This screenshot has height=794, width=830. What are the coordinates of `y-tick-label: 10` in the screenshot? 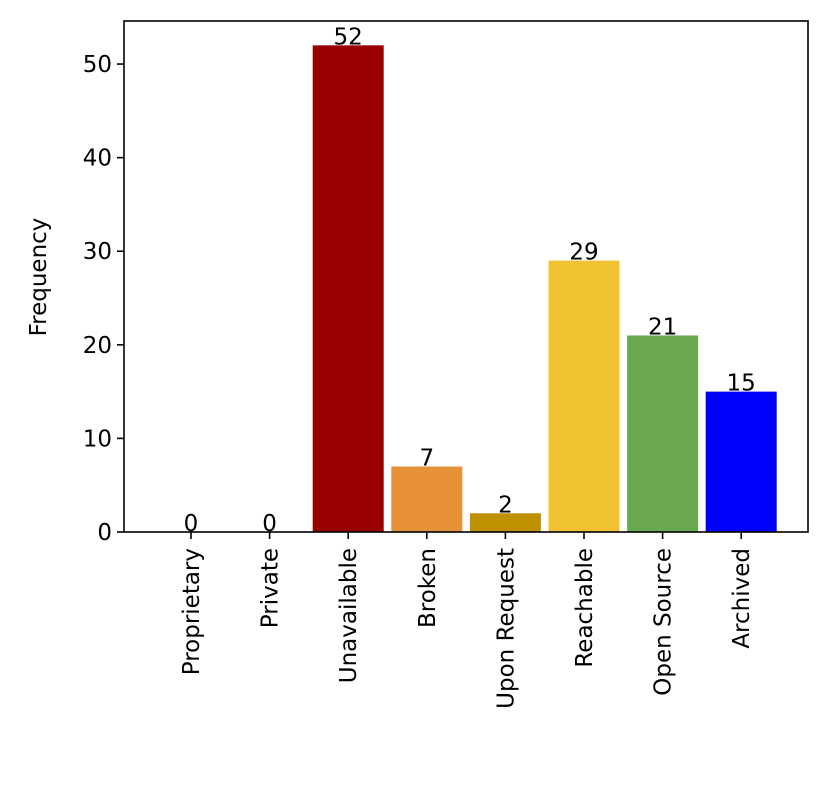 It's located at (97, 439).